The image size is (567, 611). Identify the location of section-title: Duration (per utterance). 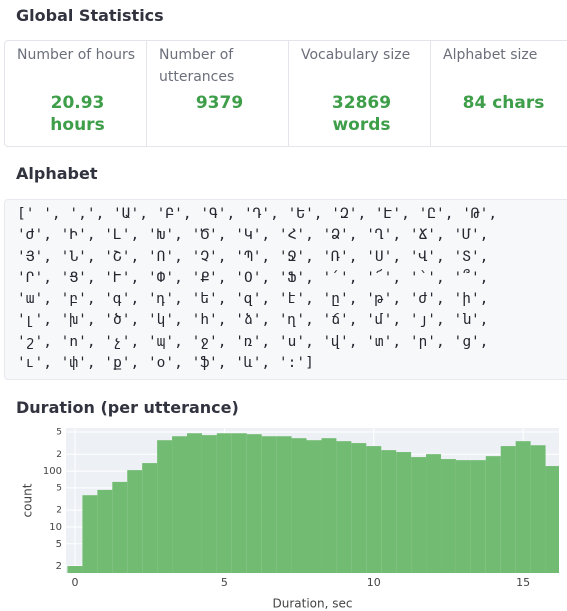
(127, 407).